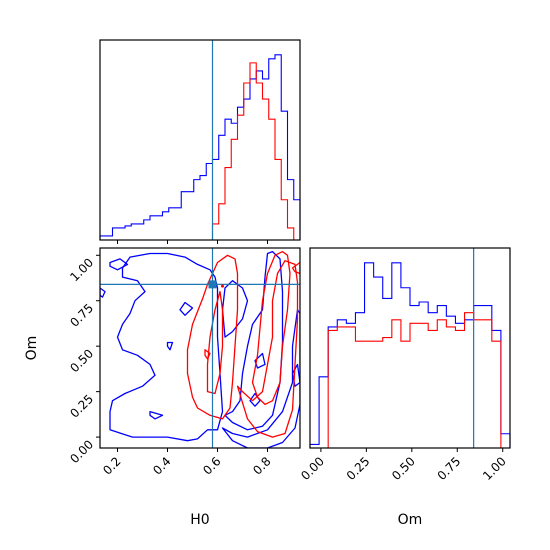 The height and width of the screenshot is (550, 550). I want to click on om-hist-tick-label-2: 0.50, so click(403, 468).